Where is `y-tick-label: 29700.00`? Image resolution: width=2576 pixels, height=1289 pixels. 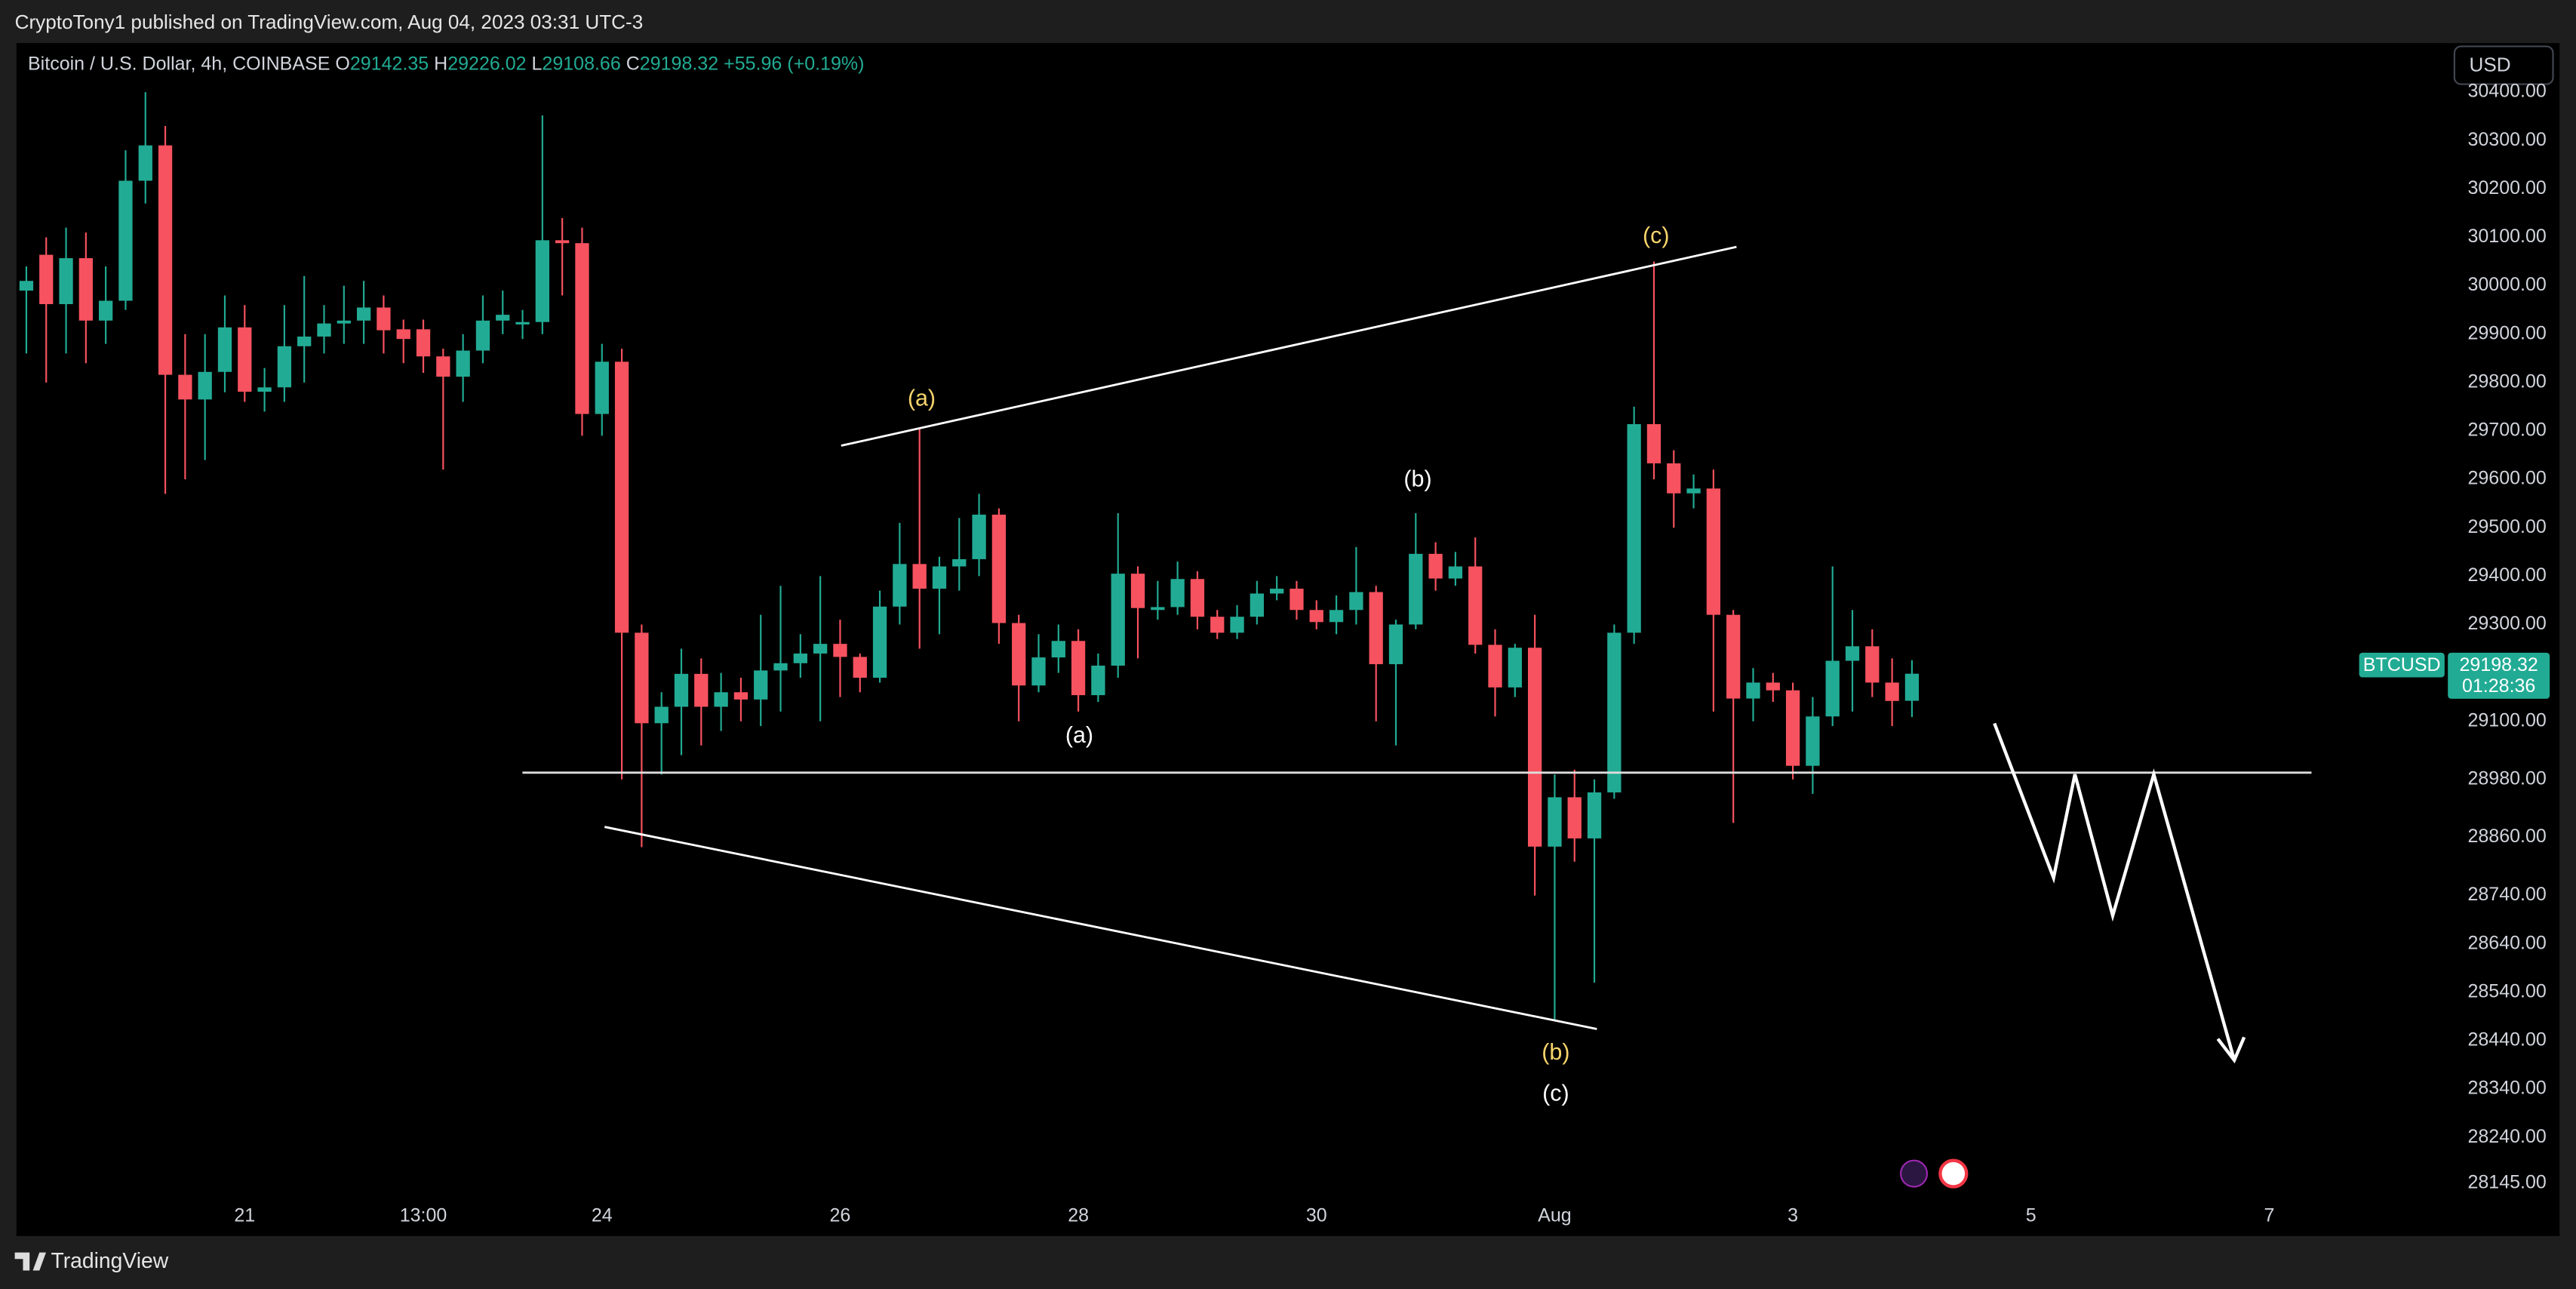
y-tick-label: 29700.00 is located at coordinates (2506, 430).